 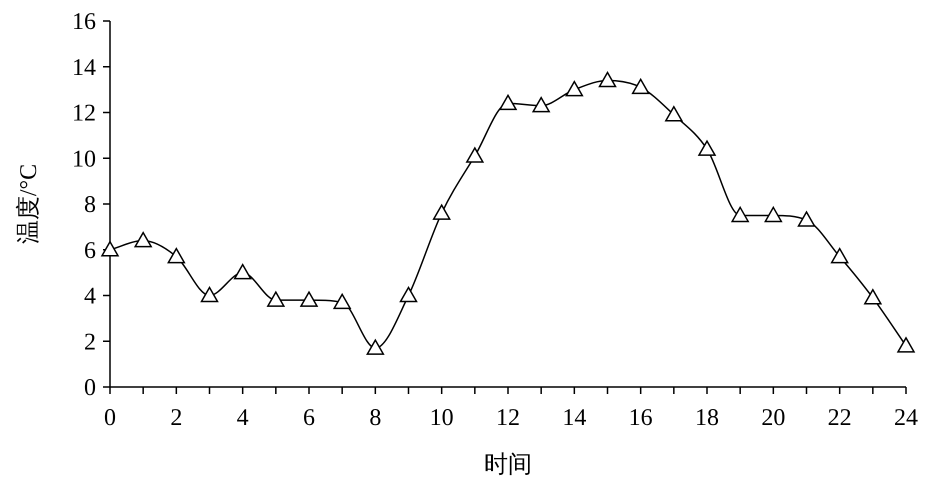 What do you see at coordinates (508, 465) in the screenshot?
I see `x-axis-title: 时间` at bounding box center [508, 465].